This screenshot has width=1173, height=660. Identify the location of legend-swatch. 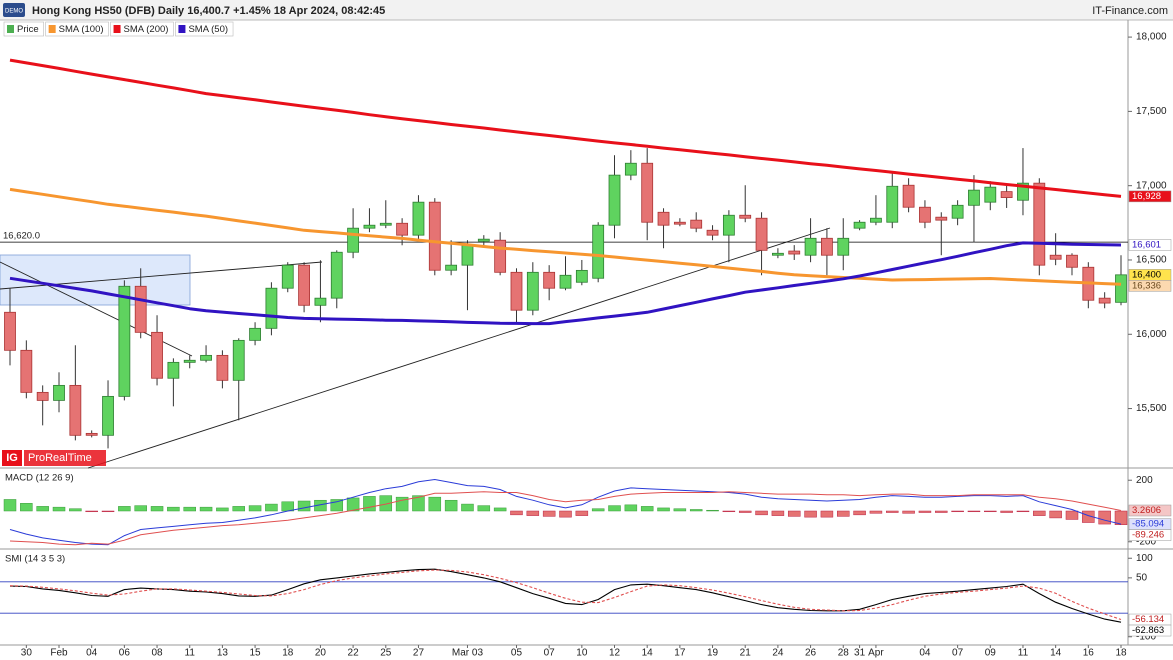
(10, 29).